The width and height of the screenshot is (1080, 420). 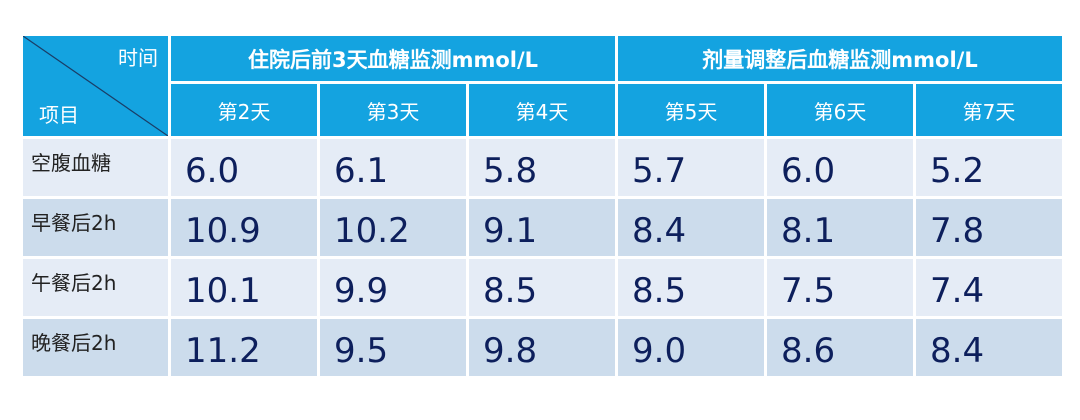 I want to click on table-row: 晚餐后2h 11.2 9.5 9.8 9.0 8.6 8.4, so click(x=542, y=347).